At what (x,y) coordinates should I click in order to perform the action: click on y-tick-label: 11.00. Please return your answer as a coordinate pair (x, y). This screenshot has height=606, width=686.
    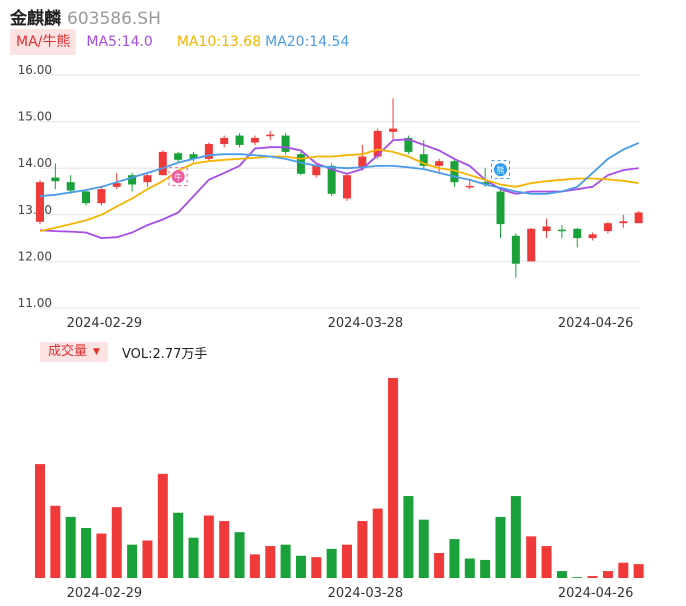
    Looking at the image, I should click on (35, 303).